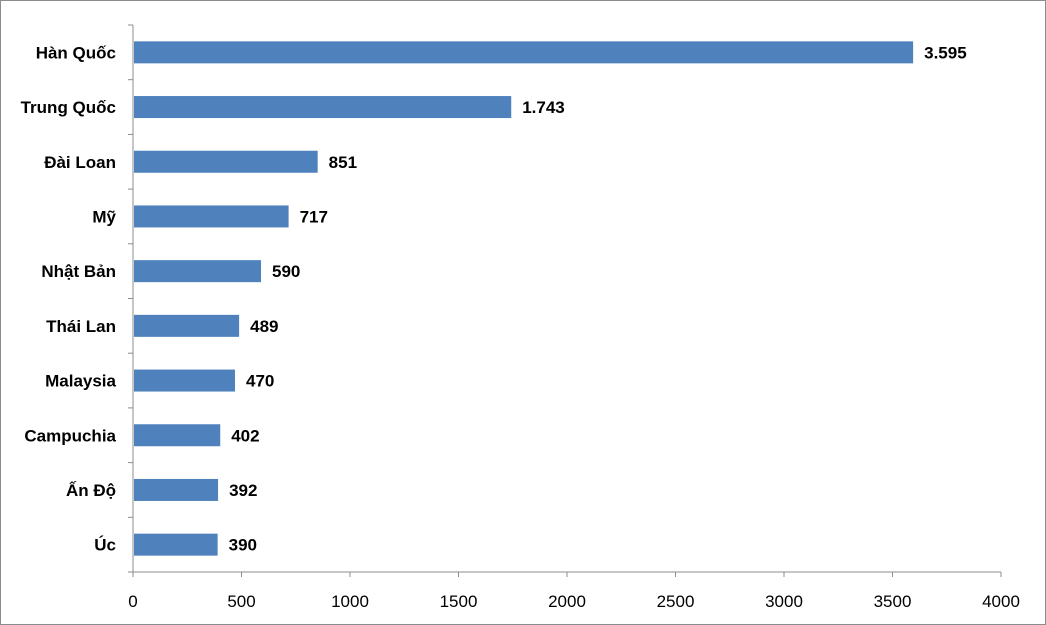 The width and height of the screenshot is (1046, 625). What do you see at coordinates (80, 381) in the screenshot?
I see `category-label: Malaysia` at bounding box center [80, 381].